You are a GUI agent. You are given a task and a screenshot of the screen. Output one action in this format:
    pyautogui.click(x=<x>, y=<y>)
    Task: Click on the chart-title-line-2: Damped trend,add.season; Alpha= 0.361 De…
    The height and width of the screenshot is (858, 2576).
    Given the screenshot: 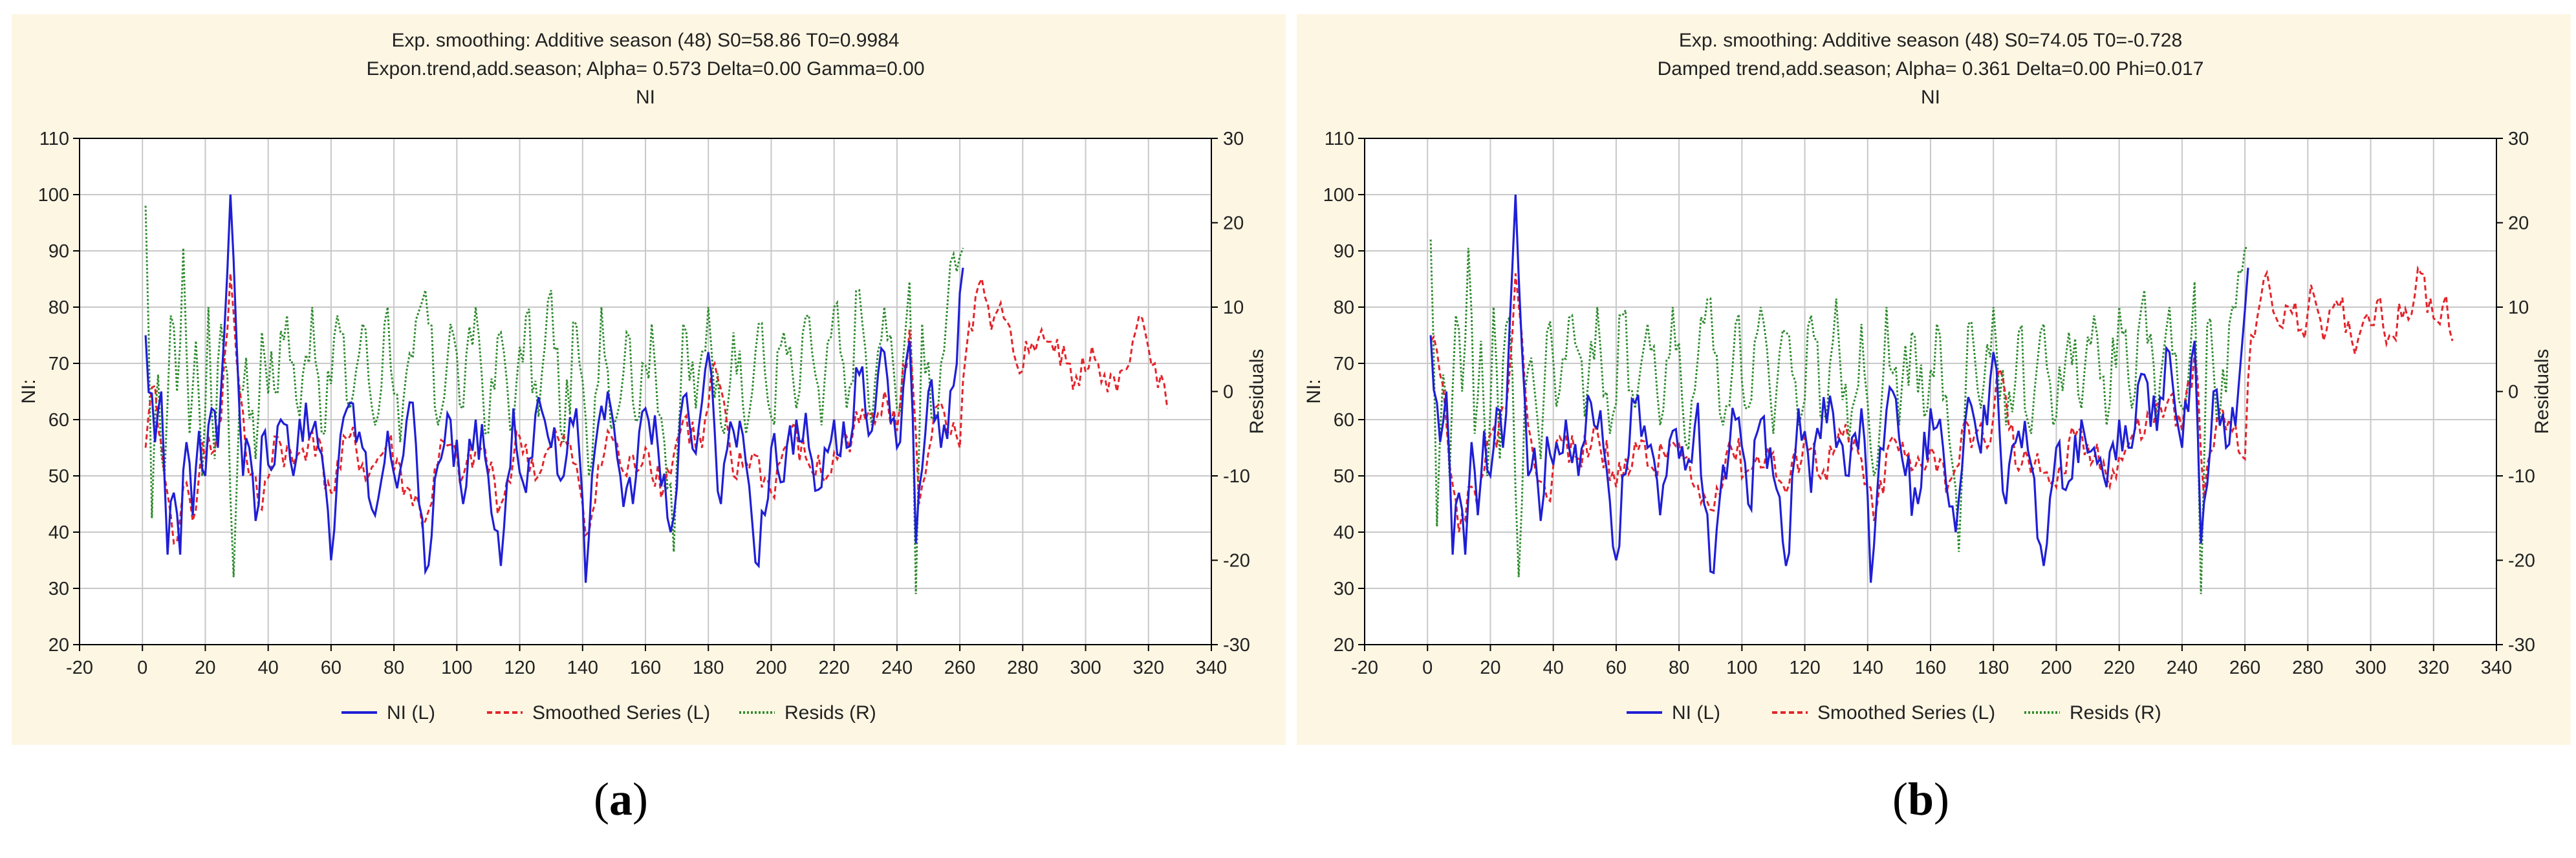 What is the action you would take?
    pyautogui.click(x=1931, y=69)
    